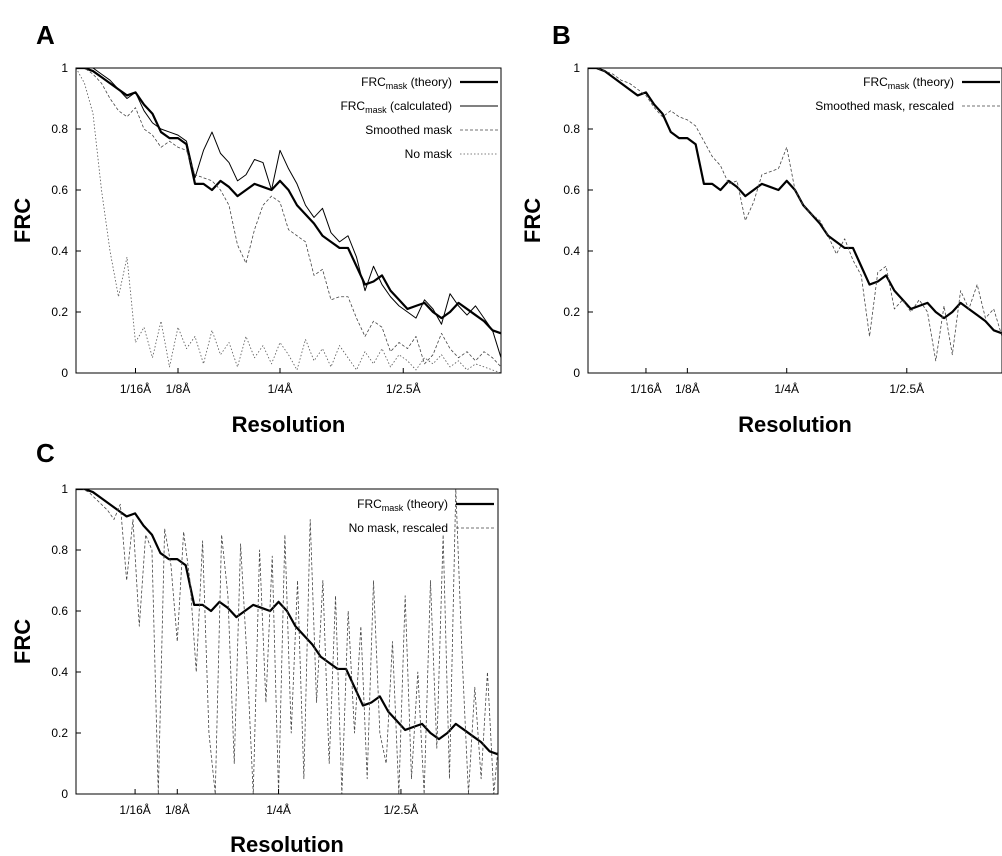 The height and width of the screenshot is (856, 1002). Describe the element at coordinates (429, 154) in the screenshot. I see `legend-label: No mask` at that location.